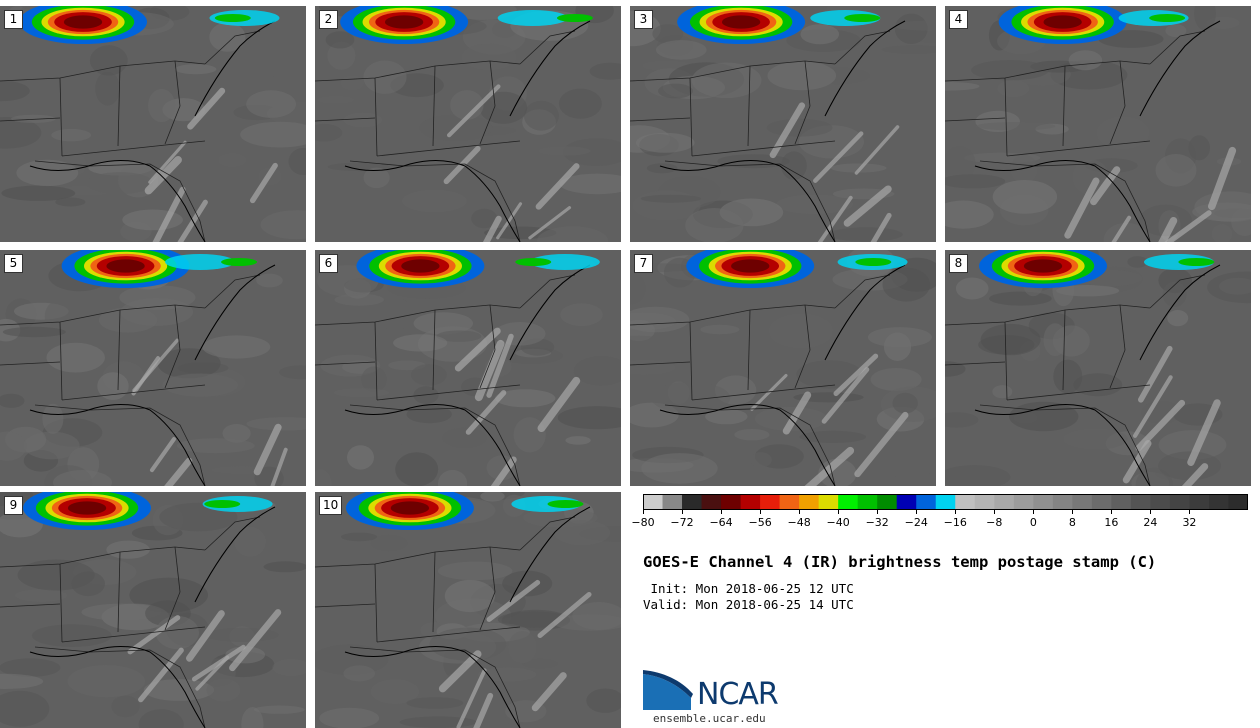  What do you see at coordinates (916, 522) in the screenshot?
I see `colorbar-tick-label: −24` at bounding box center [916, 522].